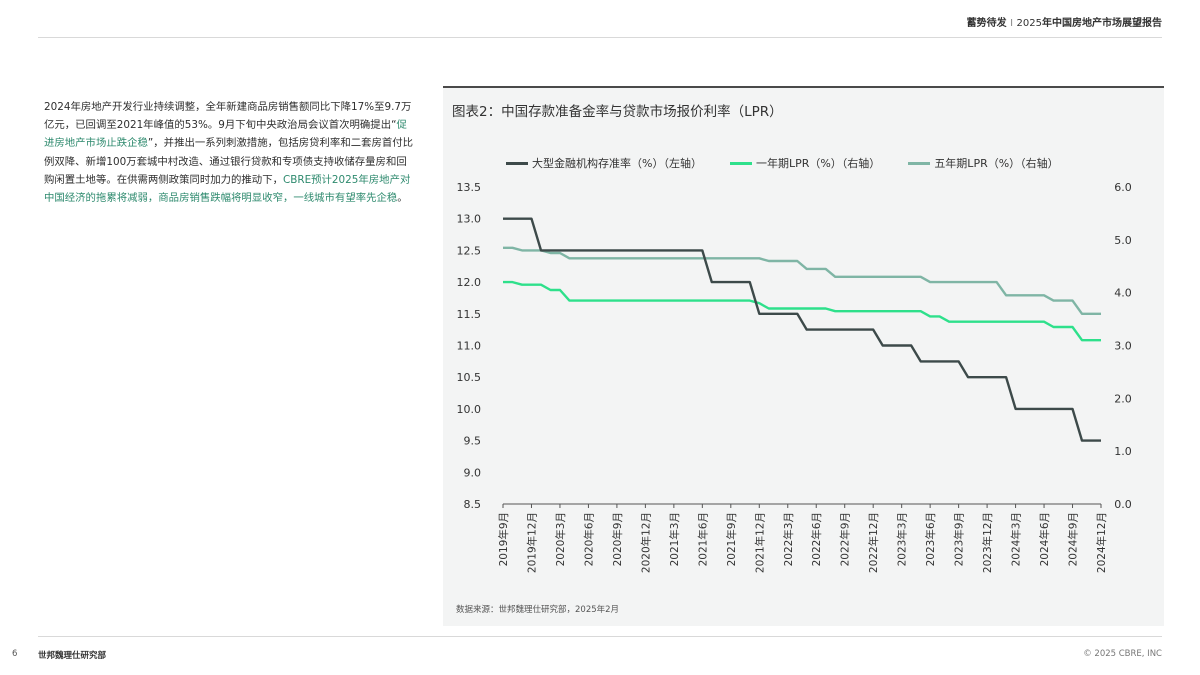  What do you see at coordinates (402, 198) in the screenshot?
I see `body-text-part-3: 。` at bounding box center [402, 198].